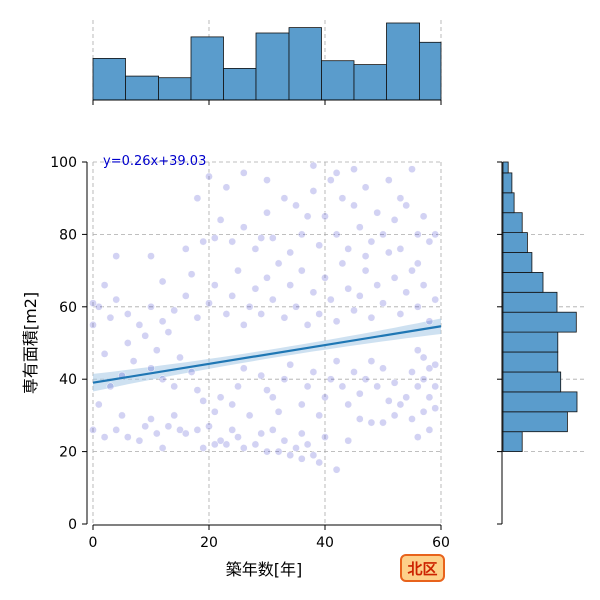 This screenshot has height=600, width=600. Describe the element at coordinates (68, 380) in the screenshot. I see `y-tick-label: 40` at that location.